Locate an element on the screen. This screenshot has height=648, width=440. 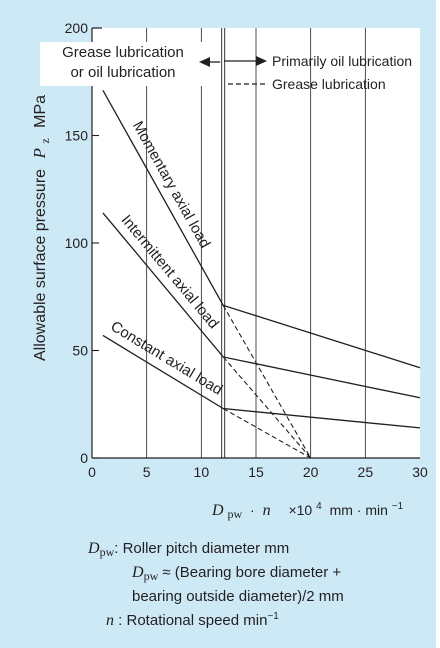
footnote-n: n : Rotational speed min−1 is located at coordinates (192, 620).